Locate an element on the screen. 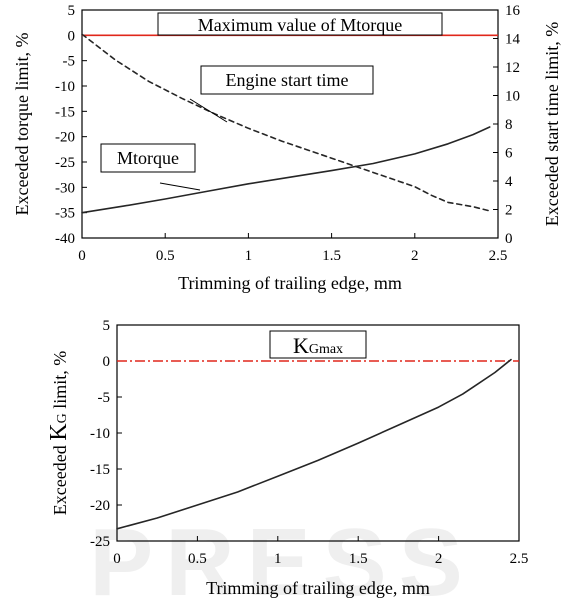  chart0-series-0-line is located at coordinates (286, 170).